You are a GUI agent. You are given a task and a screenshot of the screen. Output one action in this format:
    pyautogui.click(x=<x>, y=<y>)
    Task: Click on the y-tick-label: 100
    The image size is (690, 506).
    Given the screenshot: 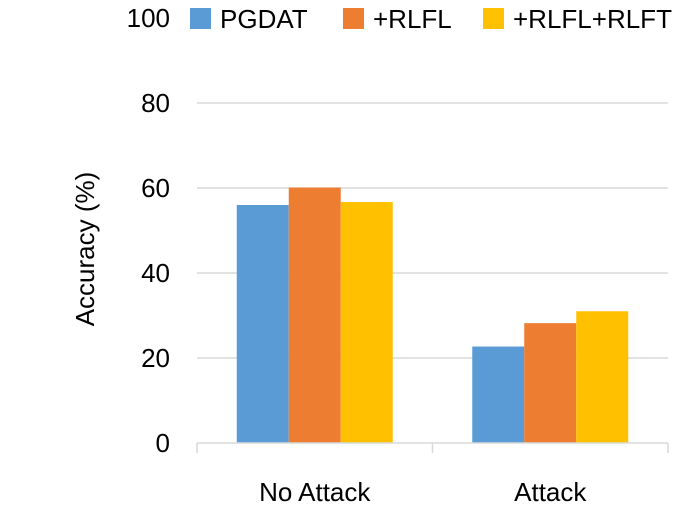 What is the action you would take?
    pyautogui.click(x=148, y=18)
    